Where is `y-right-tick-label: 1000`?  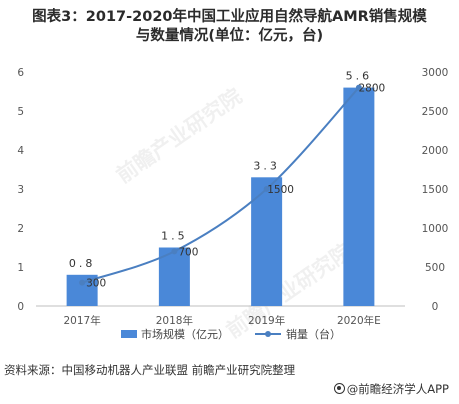 y-right-tick-label: 1000 is located at coordinates (435, 229).